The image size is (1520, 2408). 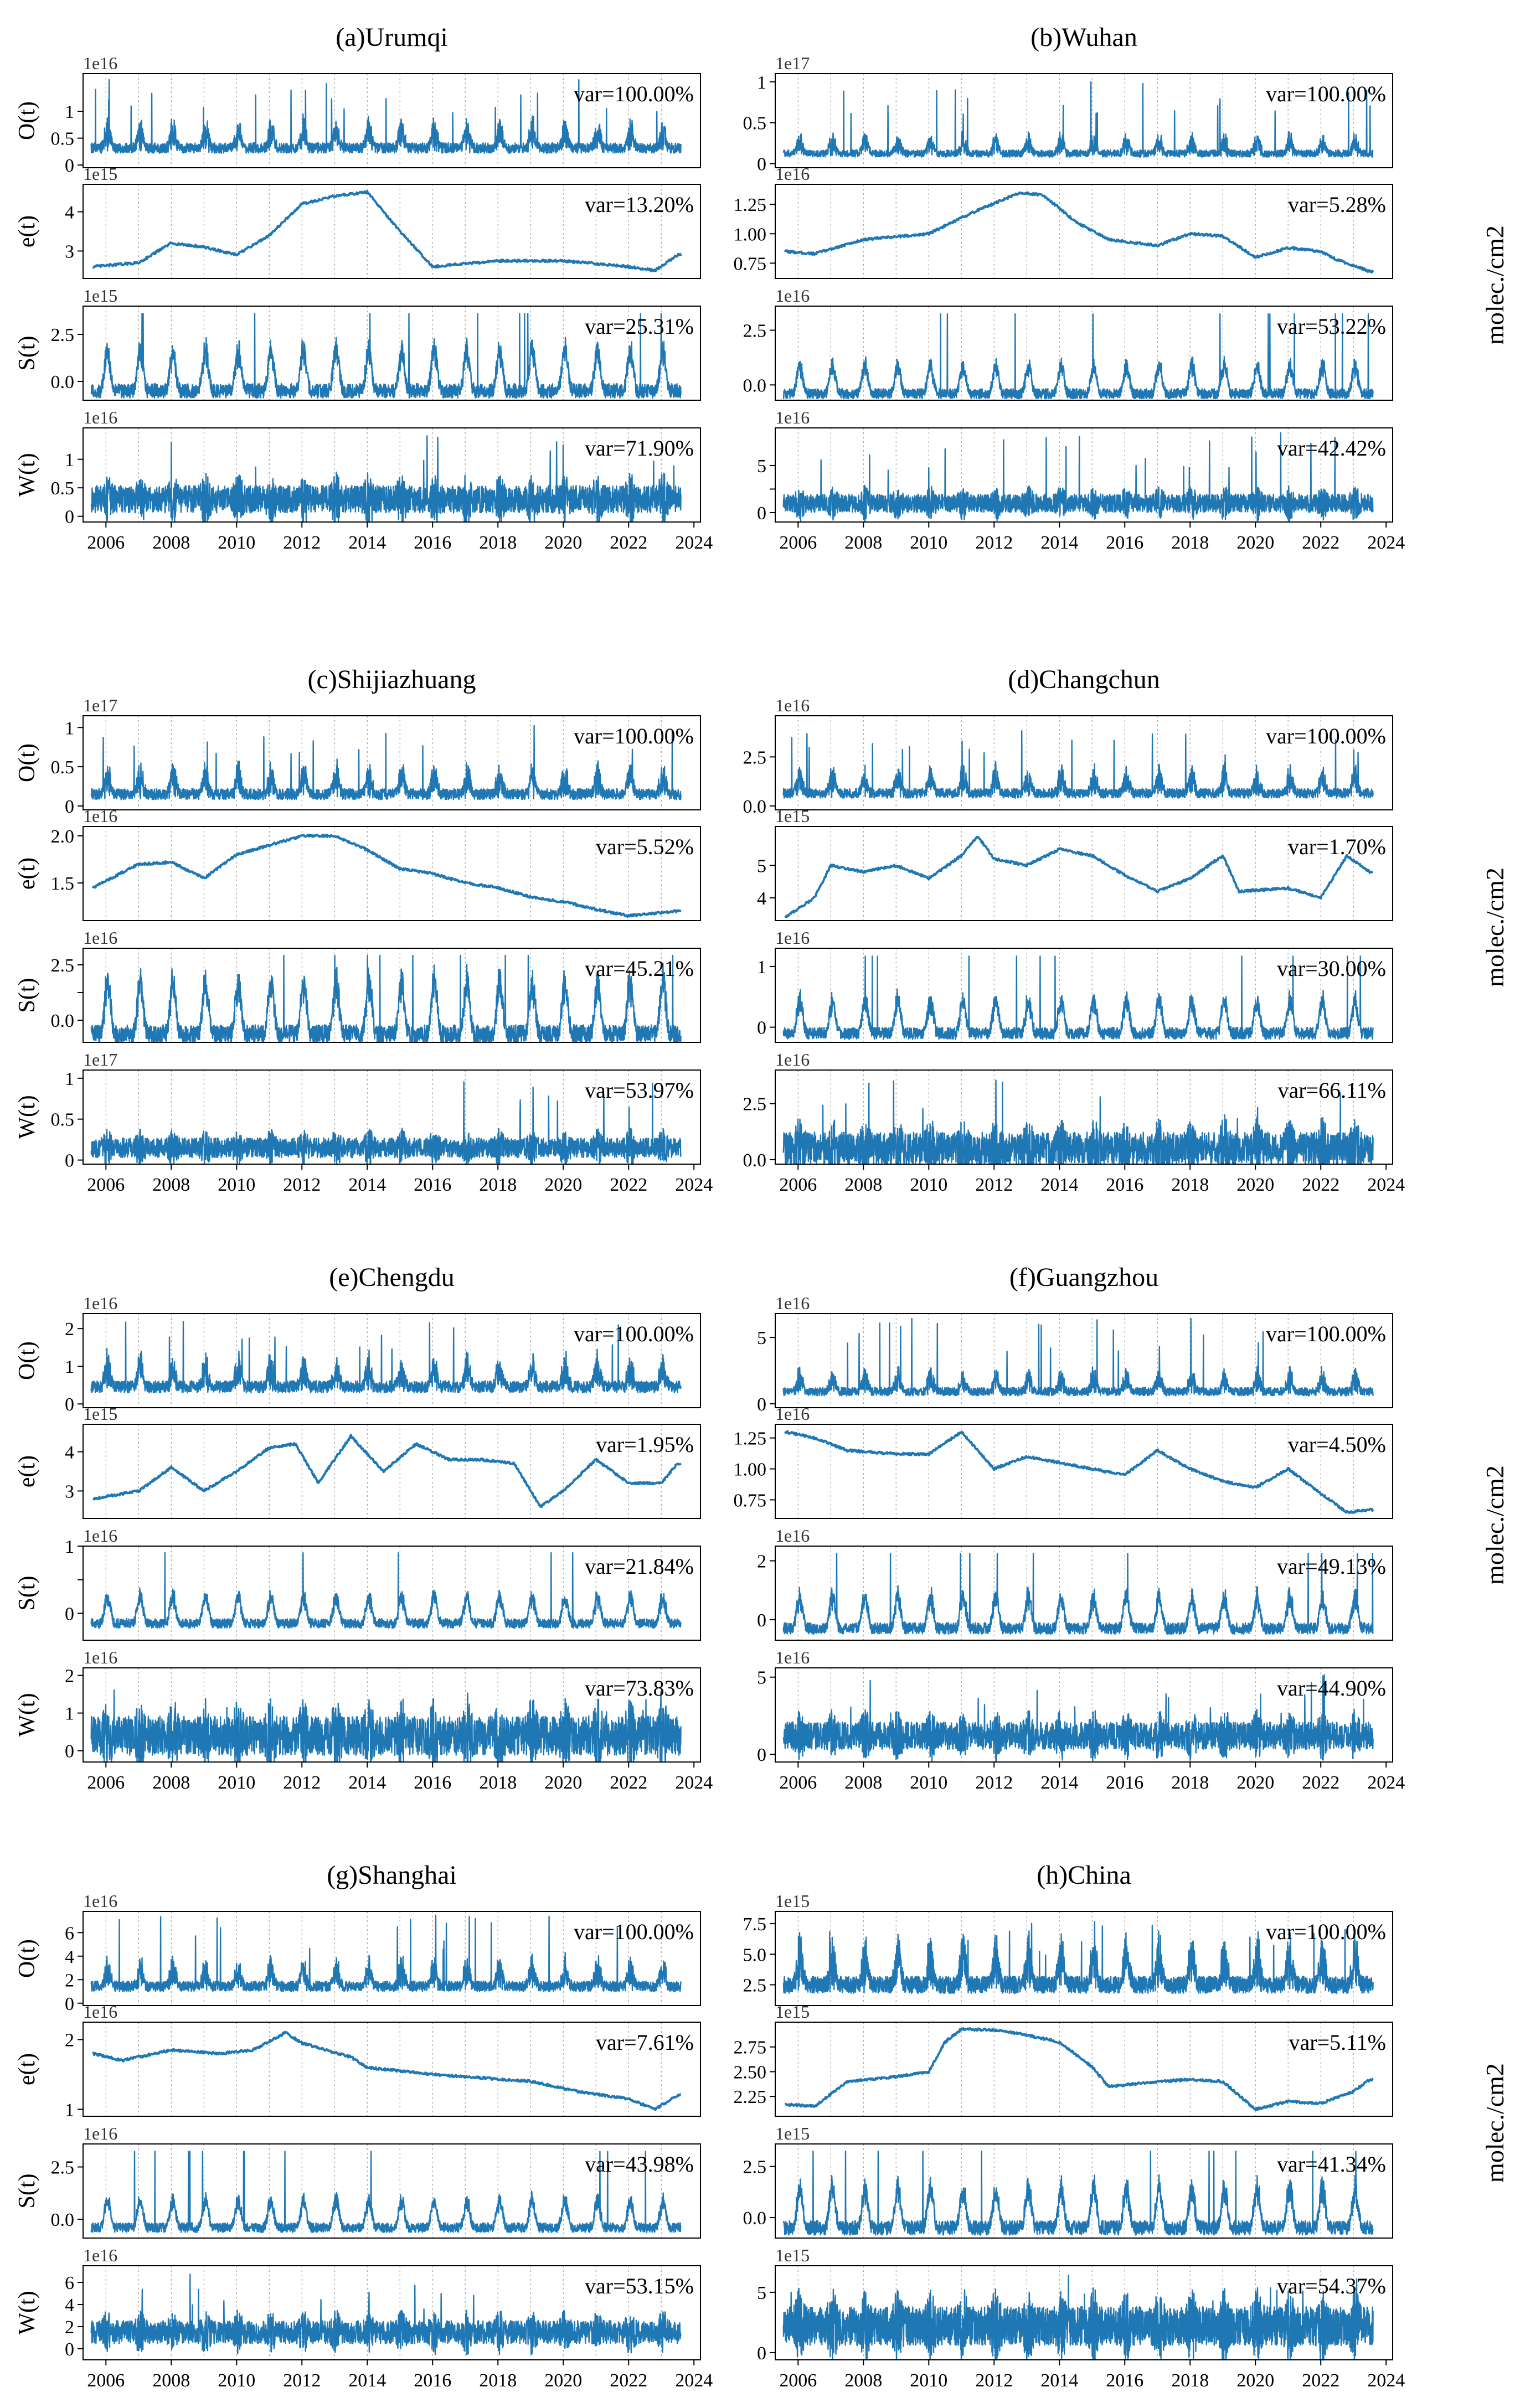 I want to click on subplot-S(t): 0.0 2.5 1e15 var=41.34%, so click(x=1068, y=2181).